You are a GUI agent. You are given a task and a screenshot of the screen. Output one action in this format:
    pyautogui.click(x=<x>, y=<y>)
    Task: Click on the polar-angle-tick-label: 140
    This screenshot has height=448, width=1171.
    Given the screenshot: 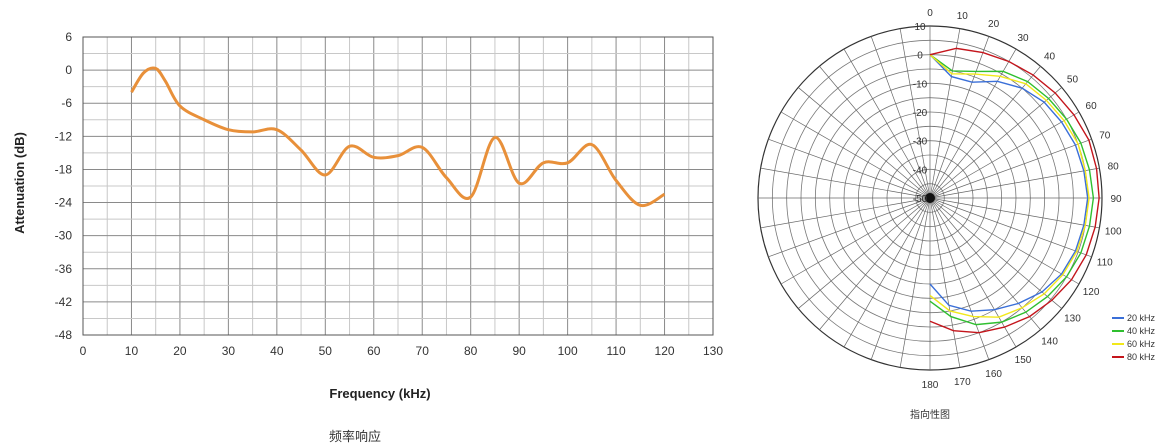 What is the action you would take?
    pyautogui.click(x=1049, y=341)
    